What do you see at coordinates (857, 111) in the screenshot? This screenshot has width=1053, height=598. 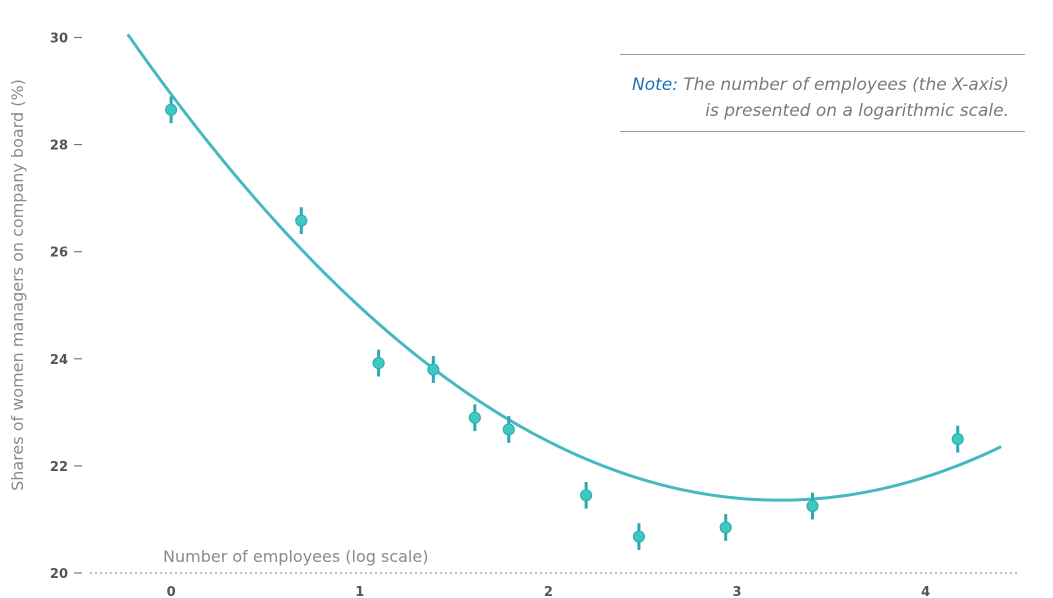 I see `note-line-2: is presented on a logarithmic scale.` at bounding box center [857, 111].